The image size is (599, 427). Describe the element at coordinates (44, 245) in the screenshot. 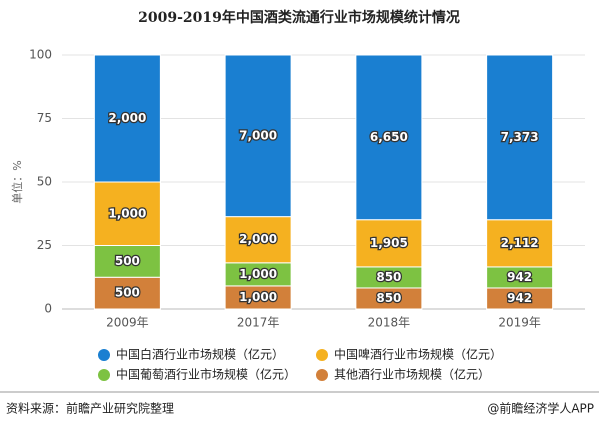

I see `y-tick-label: 25` at that location.